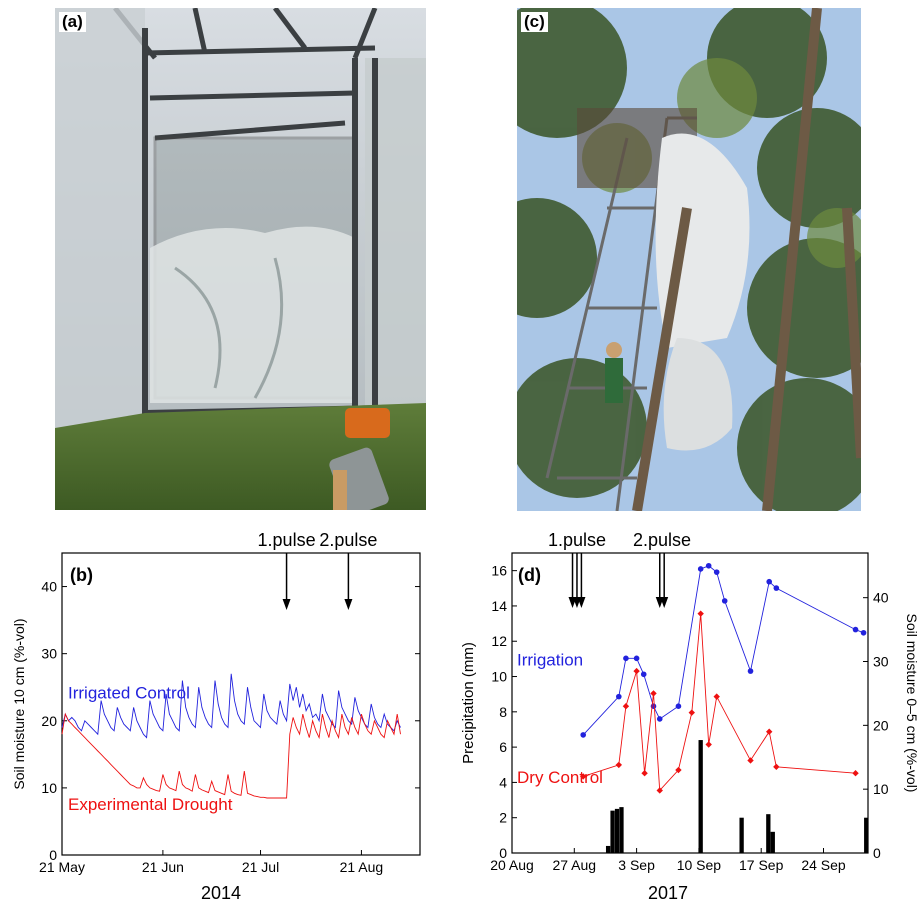 Image resolution: width=921 pixels, height=907 pixels. Describe the element at coordinates (468, 703) in the screenshot. I see `y-axis-title-d: Precipitation (mm)` at that location.